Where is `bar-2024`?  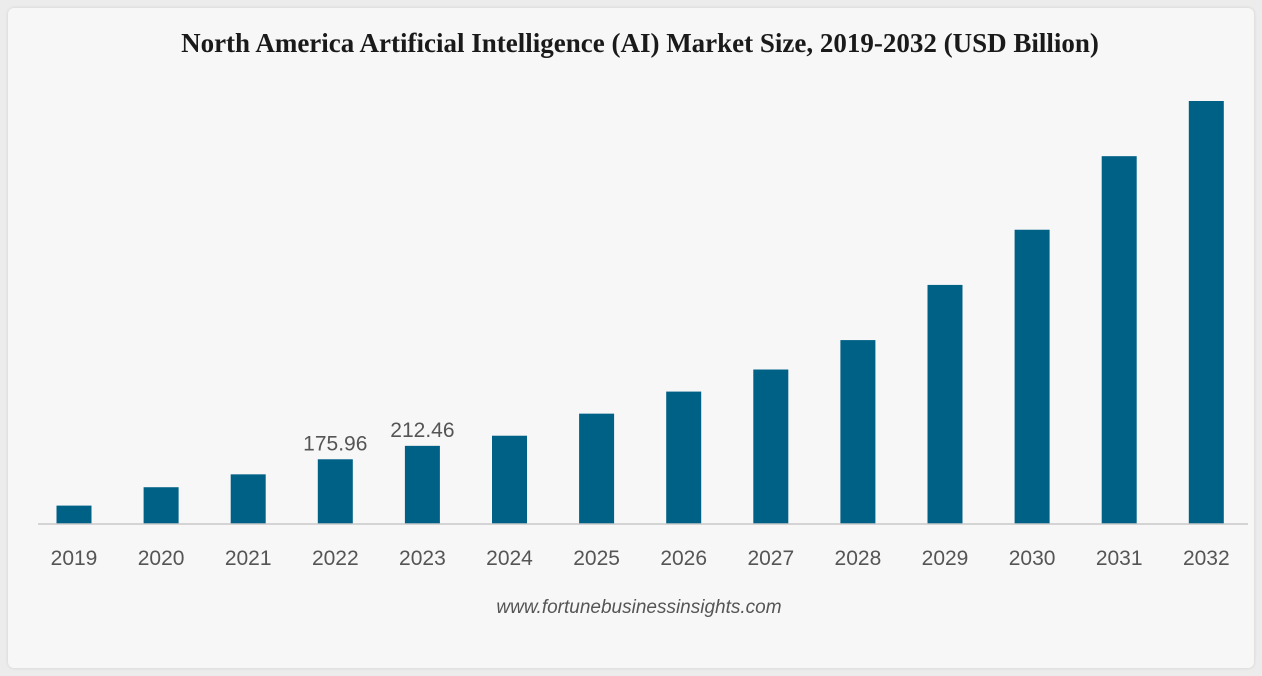
bar-2024 is located at coordinates (509, 479).